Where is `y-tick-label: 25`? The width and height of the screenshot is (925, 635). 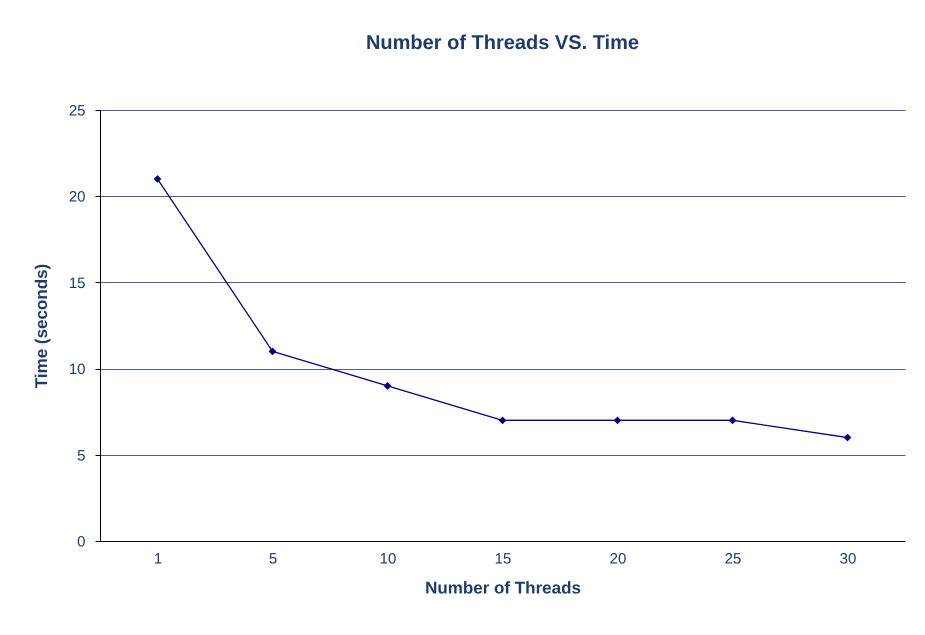
y-tick-label: 25 is located at coordinates (77, 111).